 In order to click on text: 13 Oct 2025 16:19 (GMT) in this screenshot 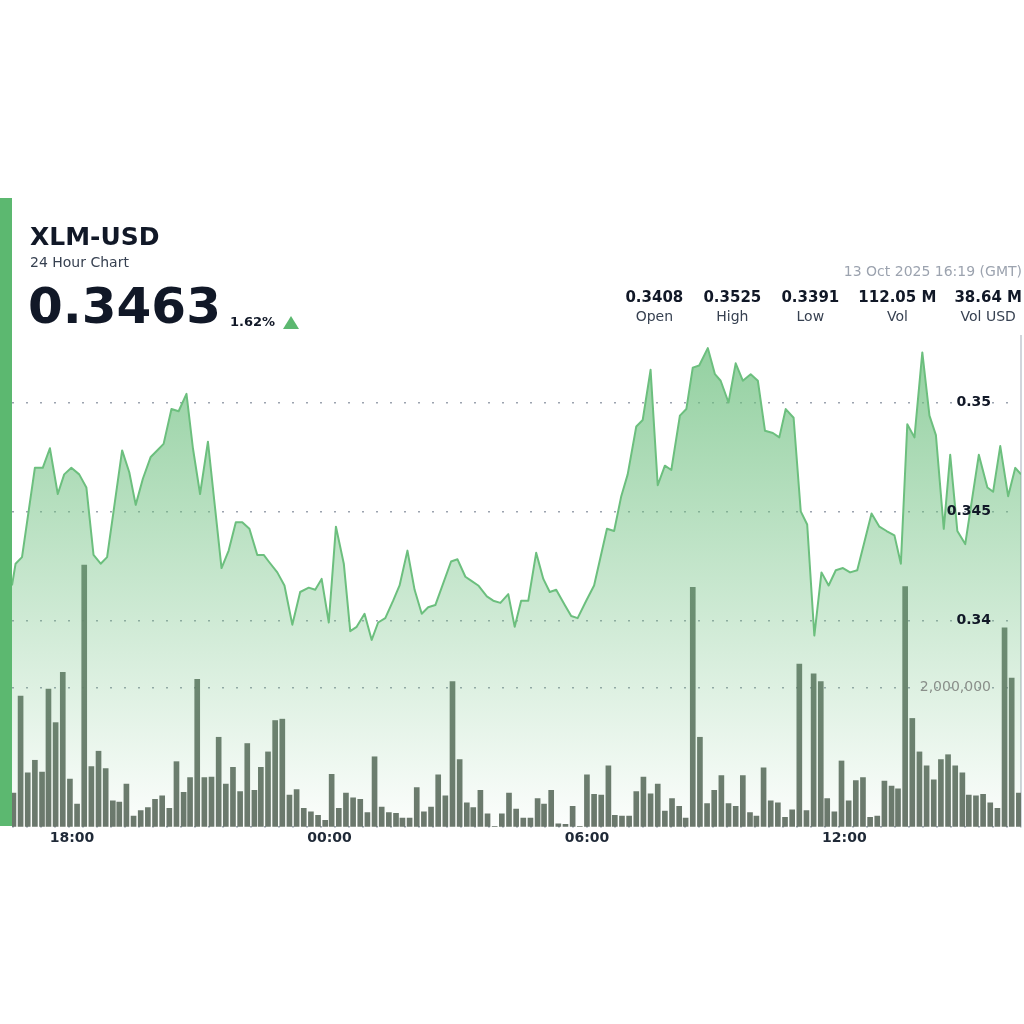, I will do `click(932, 271)`.